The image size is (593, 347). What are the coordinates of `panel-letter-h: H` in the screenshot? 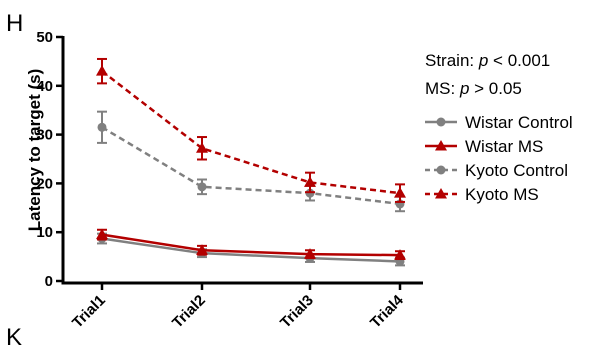 It's located at (14, 23).